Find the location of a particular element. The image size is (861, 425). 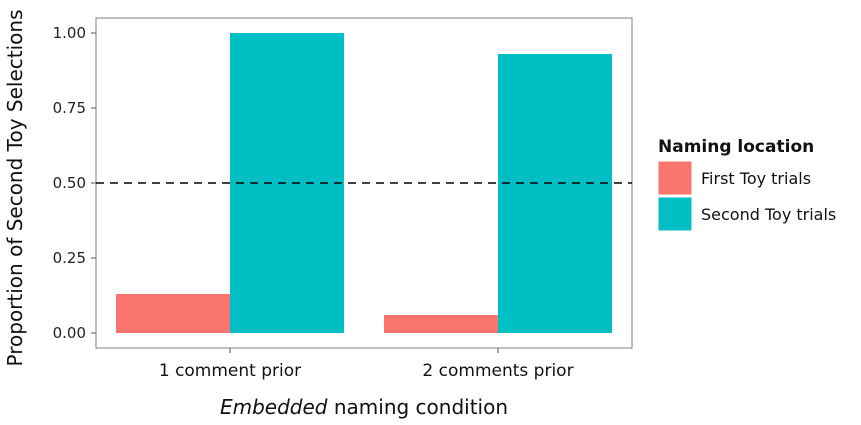

y-axis-ticks: 0.00 0.25 0.50 0.75 1.00 is located at coordinates (74, 183).